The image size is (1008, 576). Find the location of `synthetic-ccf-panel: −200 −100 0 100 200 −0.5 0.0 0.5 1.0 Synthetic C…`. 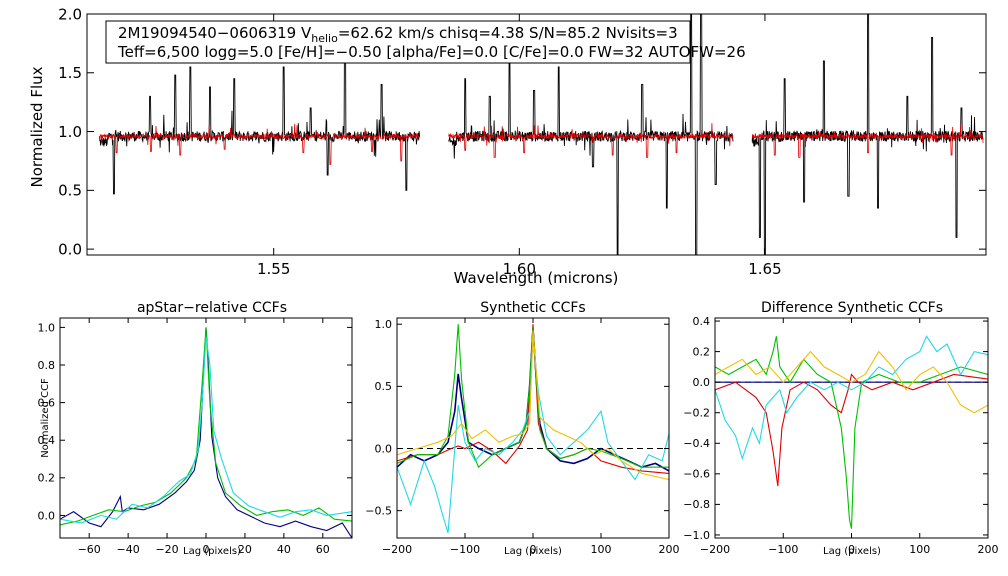

synthetic-ccf-panel: −200 −100 0 100 200 −0.5 0.0 0.5 1.0 Synthetic C… is located at coordinates (522, 428).